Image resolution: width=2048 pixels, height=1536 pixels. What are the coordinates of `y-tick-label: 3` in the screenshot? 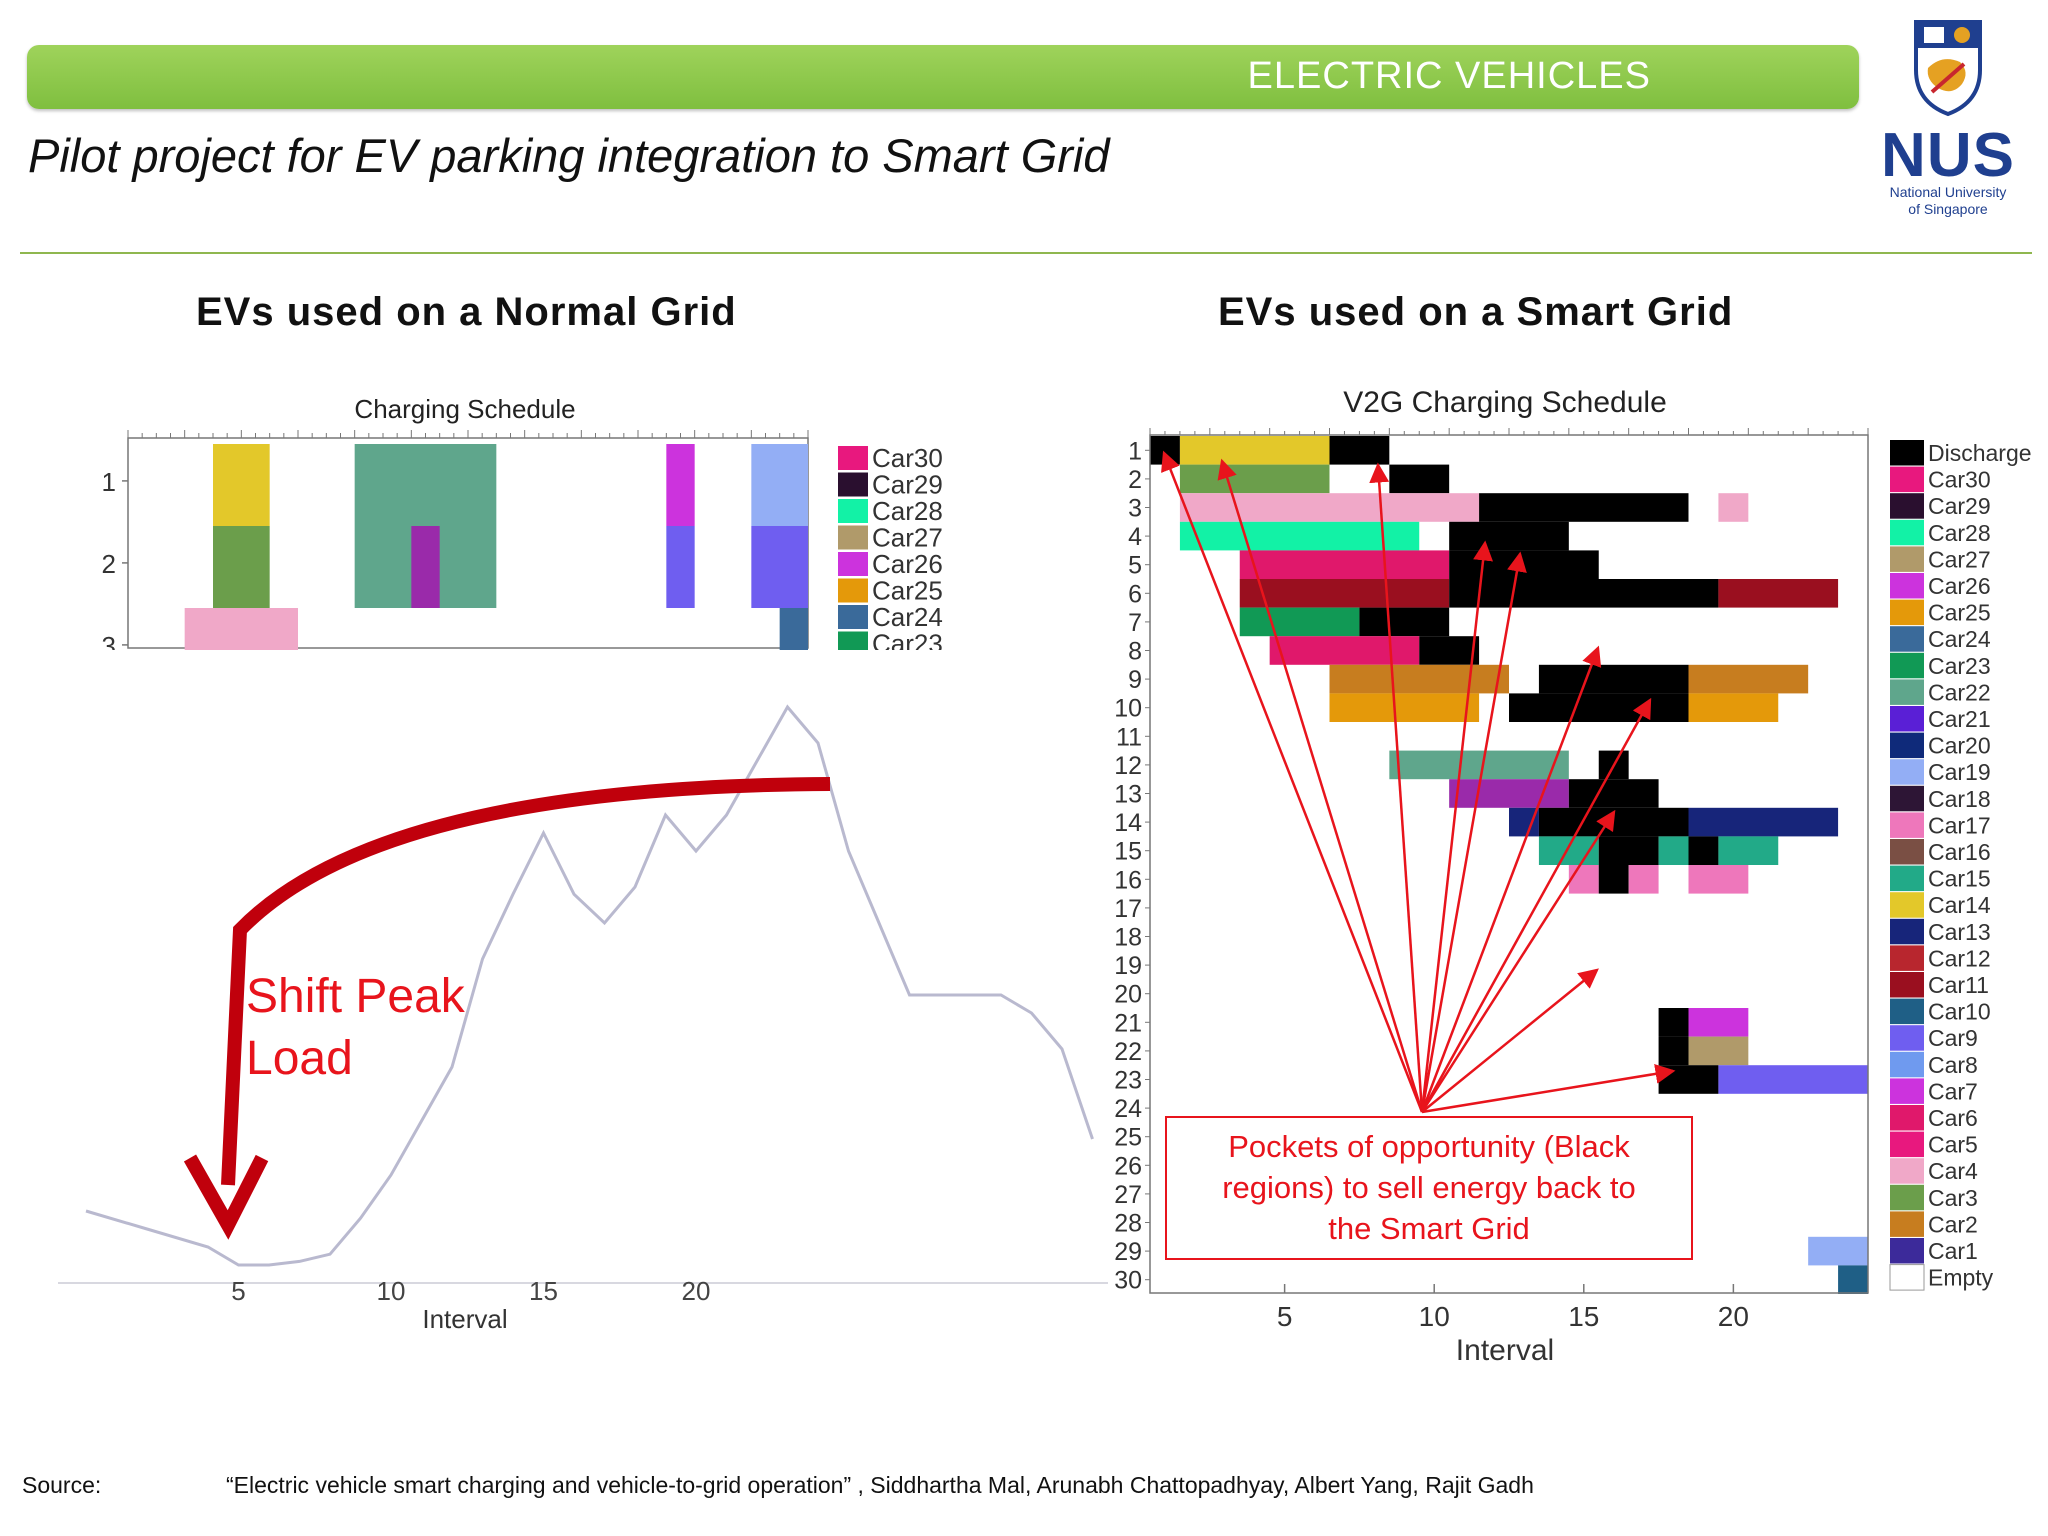 It's located at (1135, 509).